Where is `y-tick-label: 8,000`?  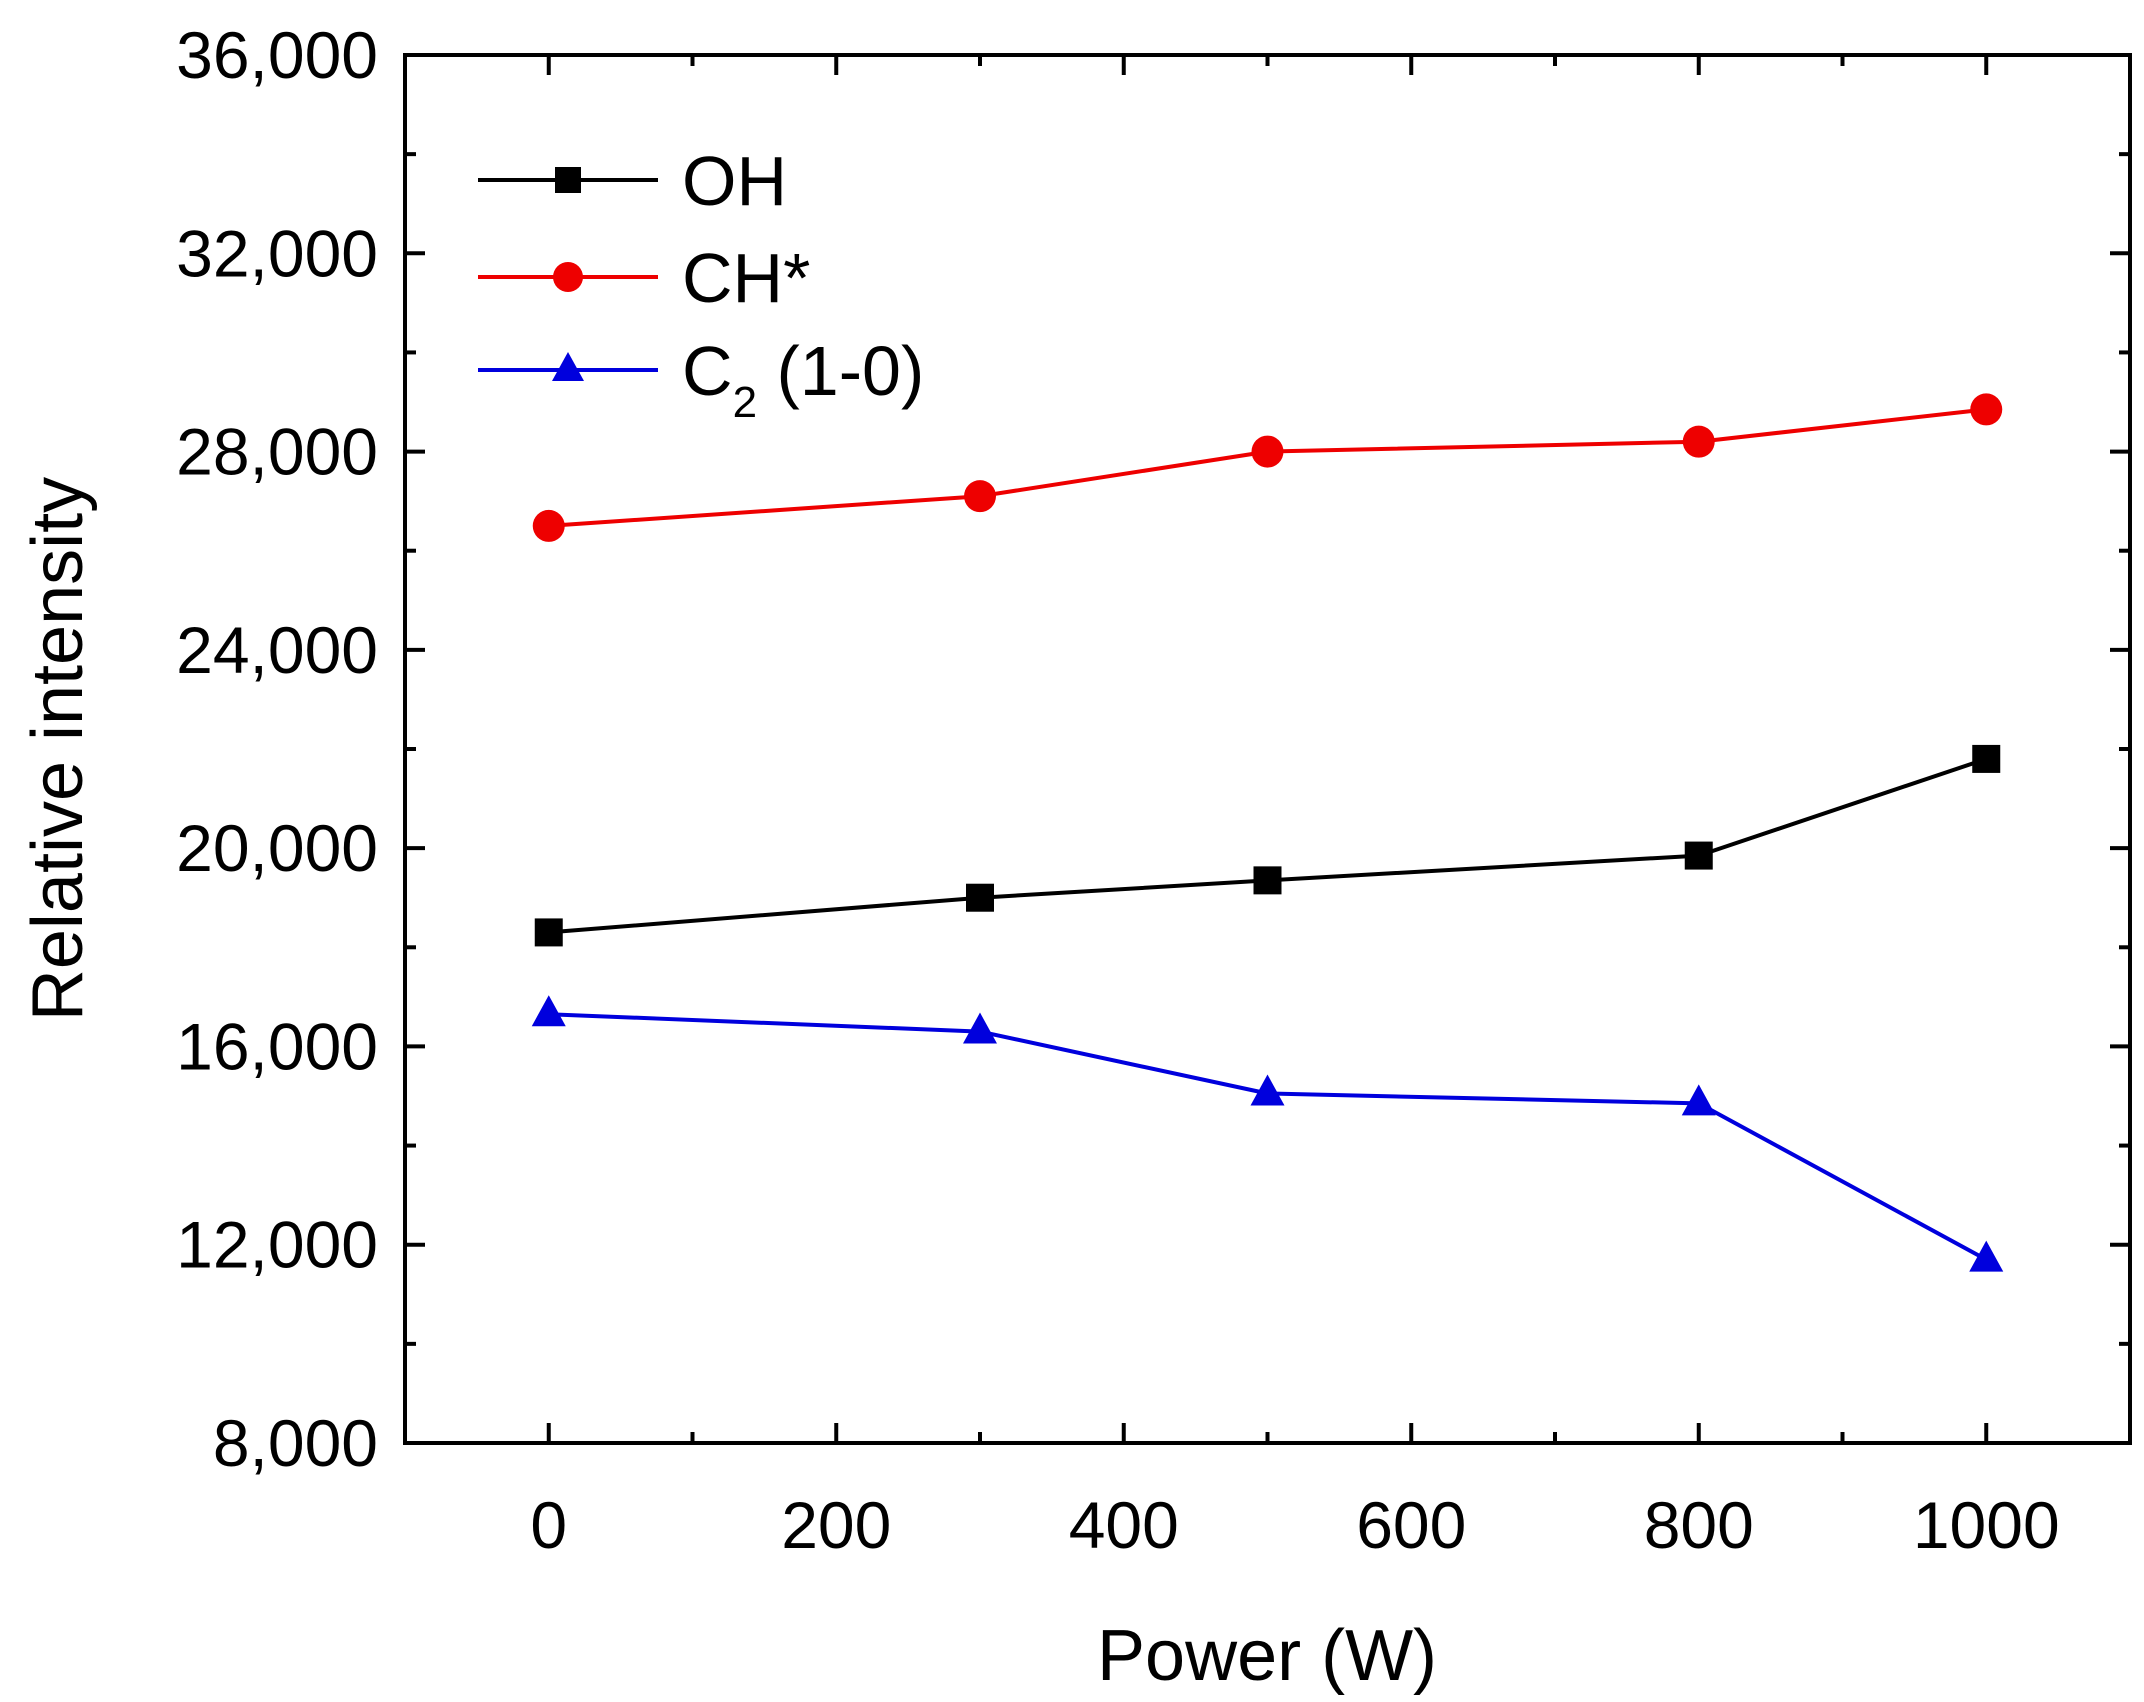 y-tick-label: 8,000 is located at coordinates (295, 1443).